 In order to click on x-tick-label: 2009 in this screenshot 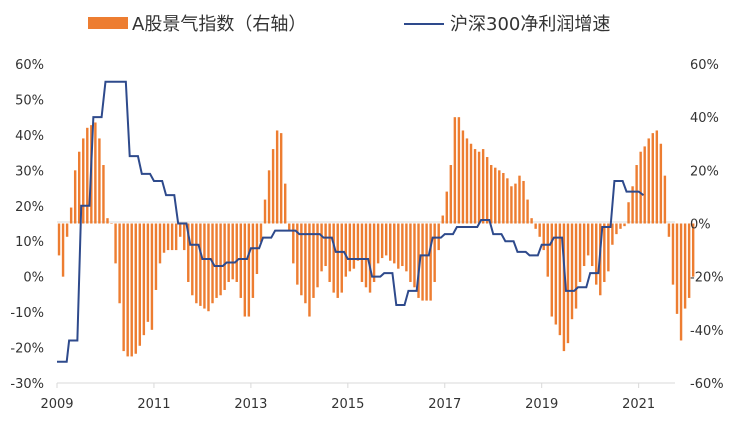, I will do `click(56, 404)`.